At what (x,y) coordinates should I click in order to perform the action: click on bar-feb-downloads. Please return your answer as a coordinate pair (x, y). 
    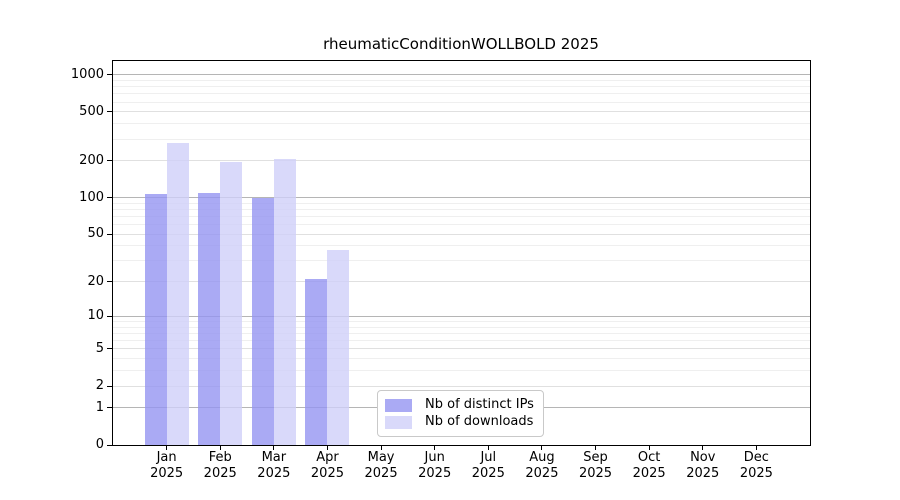
    Looking at the image, I should click on (231, 303).